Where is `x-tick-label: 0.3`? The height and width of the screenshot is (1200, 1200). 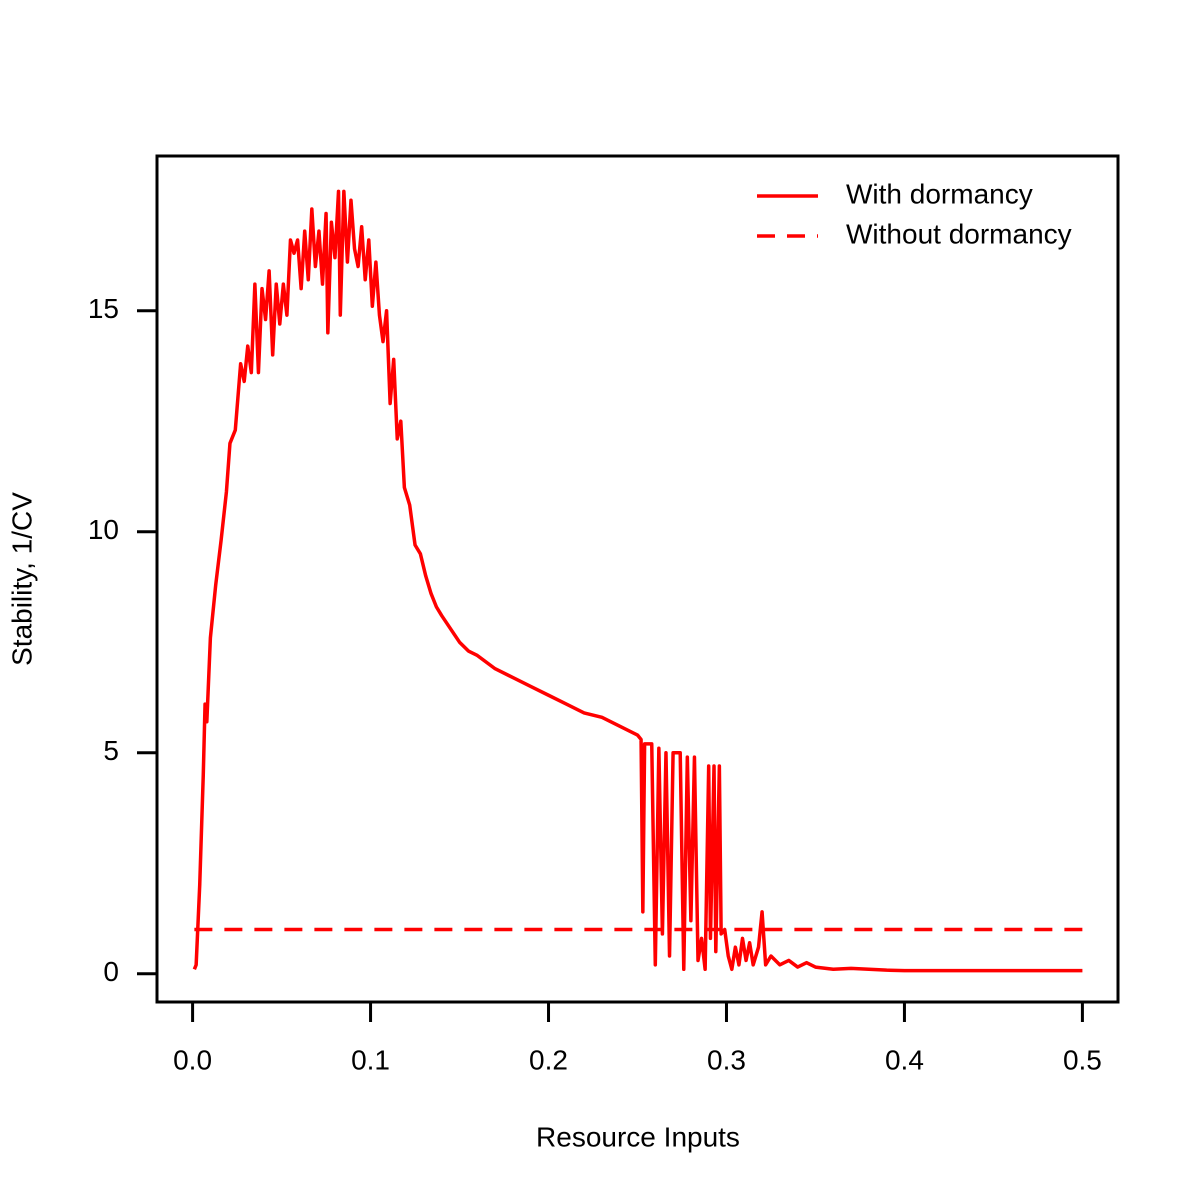 x-tick-label: 0.3 is located at coordinates (726, 1059).